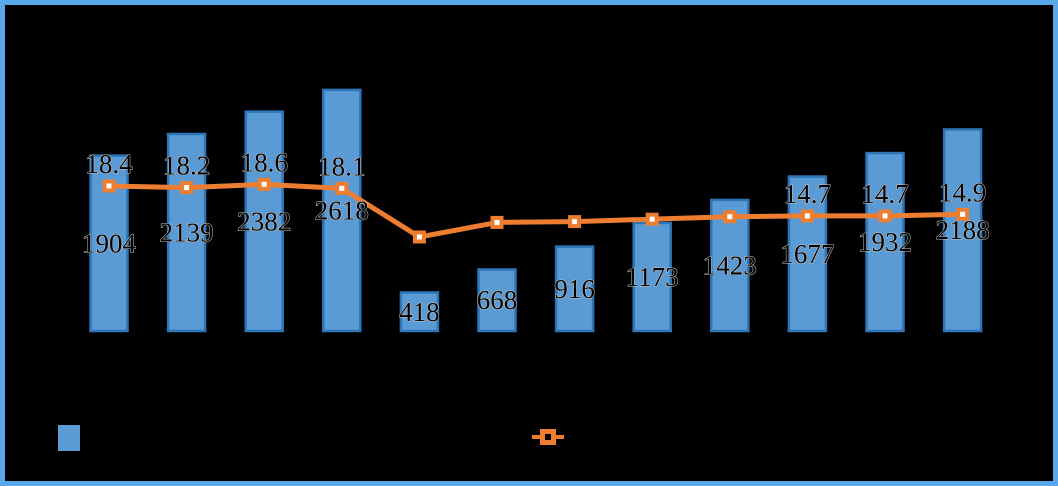 Image resolution: width=1058 pixels, height=486 pixels. Describe the element at coordinates (186, 166) in the screenshot. I see `line-value-label: 18.2` at that location.